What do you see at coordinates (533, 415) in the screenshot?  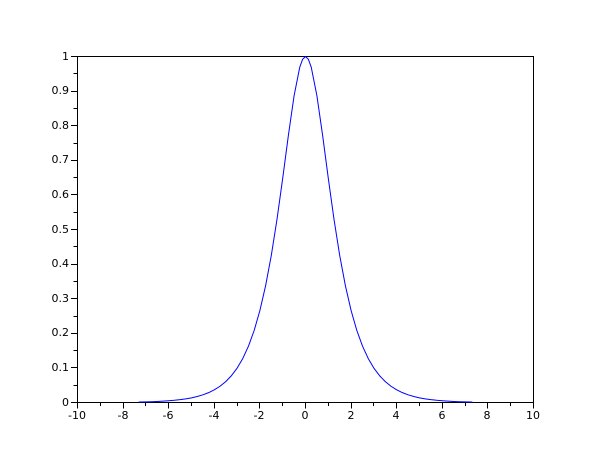 I see `x-tick-label: 10` at bounding box center [533, 415].